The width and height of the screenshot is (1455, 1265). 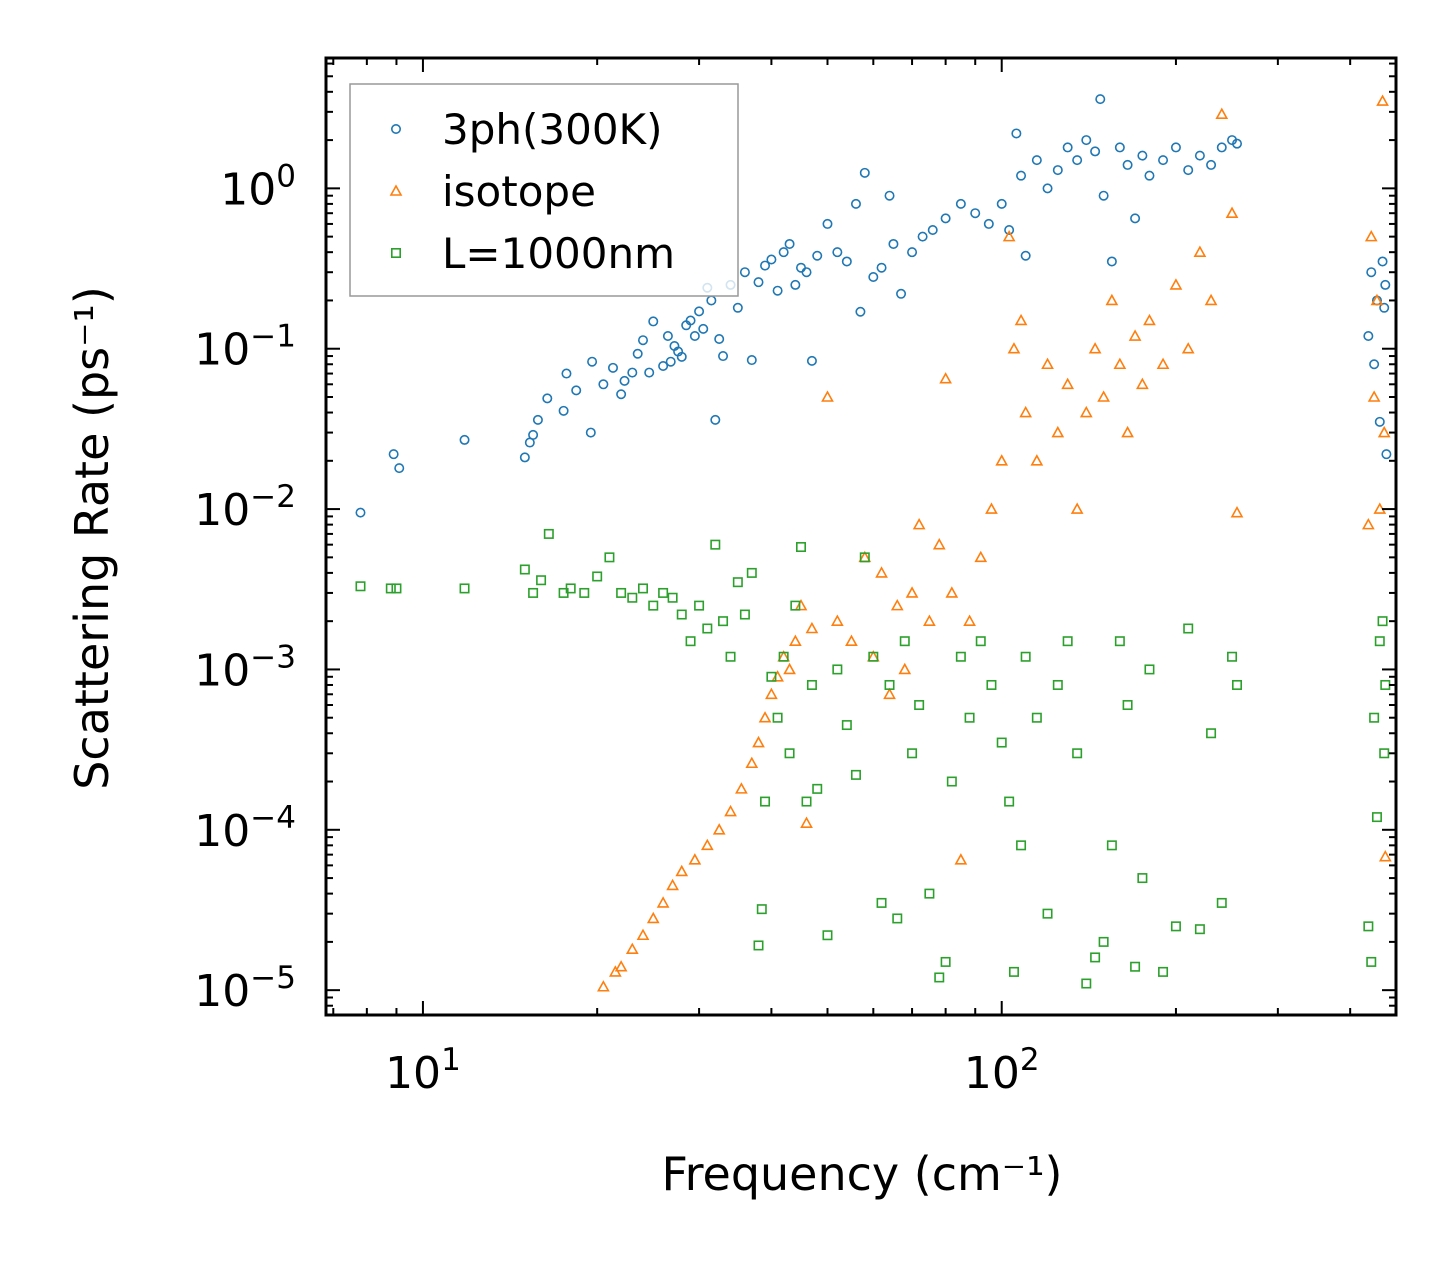 What do you see at coordinates (245, 507) in the screenshot?
I see `y-tick-label: 10−2` at bounding box center [245, 507].